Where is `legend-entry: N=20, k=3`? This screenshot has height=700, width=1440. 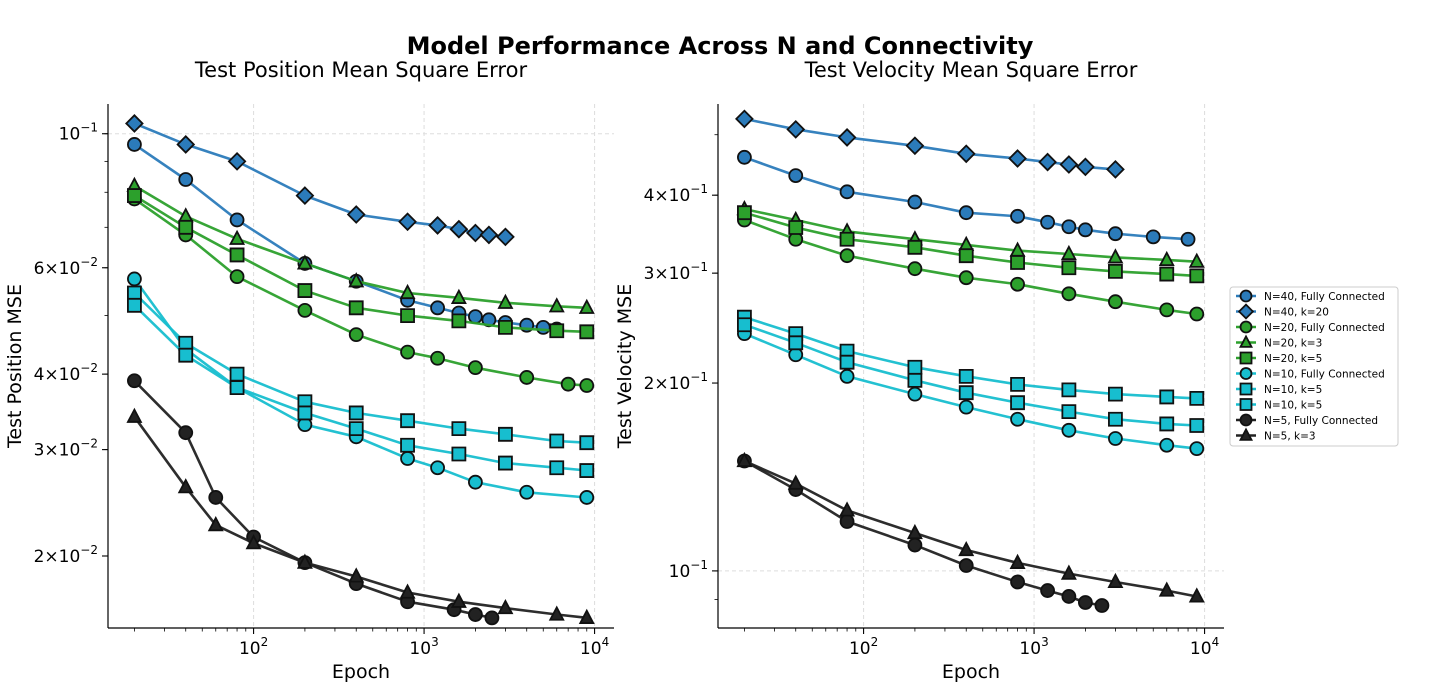 legend-entry: N=20, k=3 is located at coordinates (1279, 342).